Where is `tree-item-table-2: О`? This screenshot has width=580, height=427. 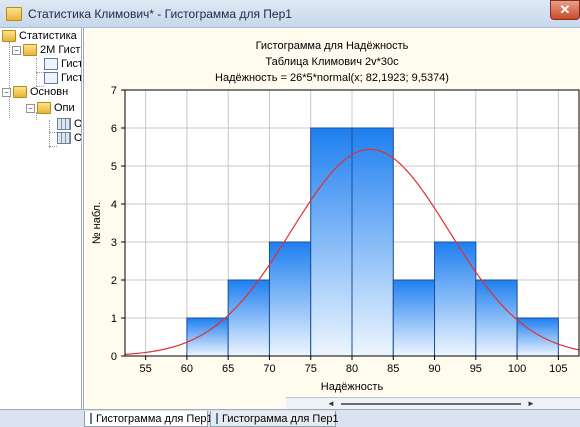 tree-item-table-2: О is located at coordinates (69, 138).